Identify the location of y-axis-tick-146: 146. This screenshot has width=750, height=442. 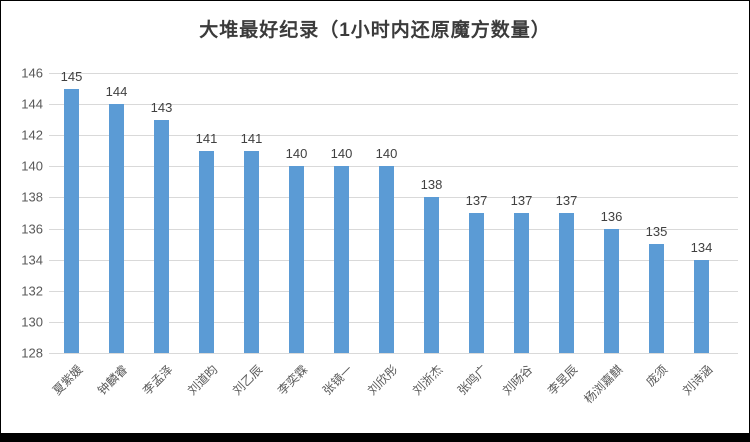
(32, 73).